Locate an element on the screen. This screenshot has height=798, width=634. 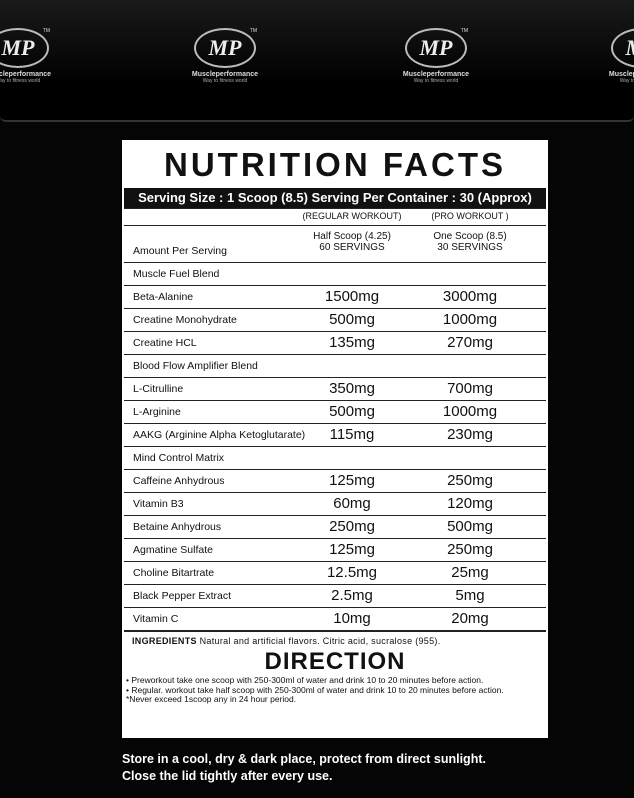
pro-amount: 1000mg is located at coordinates (470, 411).